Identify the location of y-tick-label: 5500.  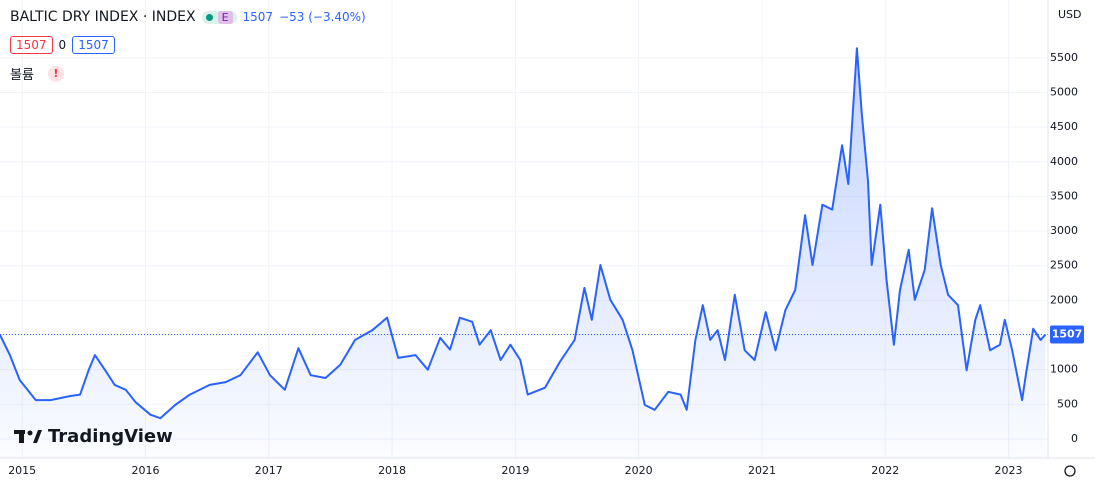
(1064, 57).